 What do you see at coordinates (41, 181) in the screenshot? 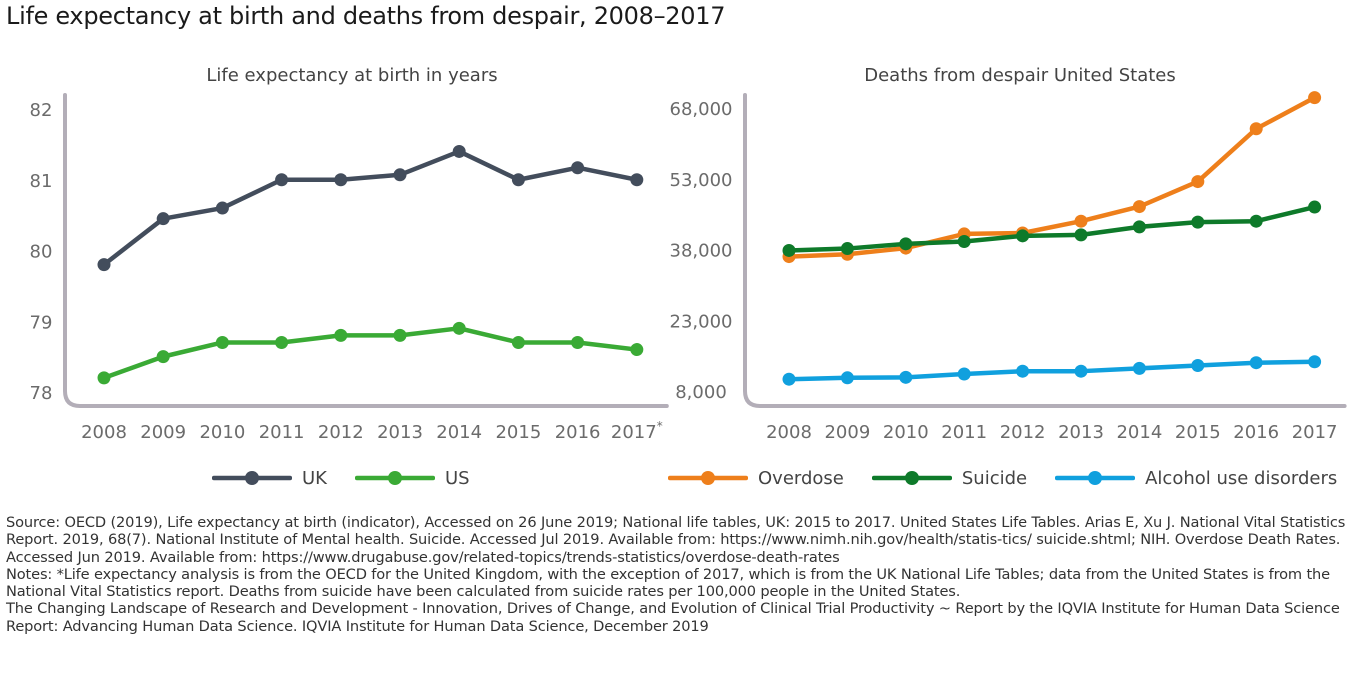
I see `y-tick-label: 81` at bounding box center [41, 181].